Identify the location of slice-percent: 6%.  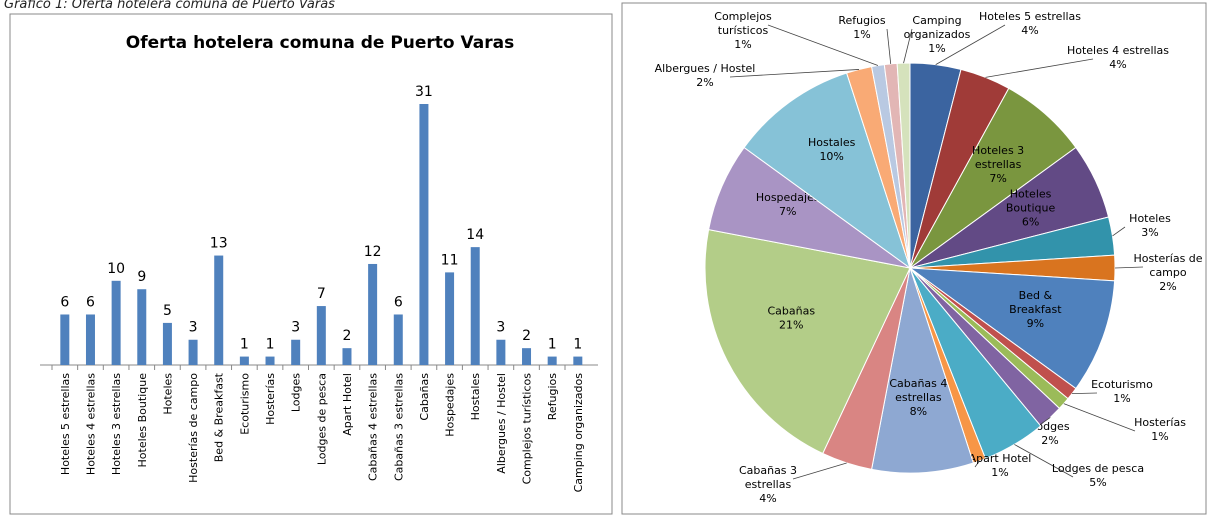
(1030, 221).